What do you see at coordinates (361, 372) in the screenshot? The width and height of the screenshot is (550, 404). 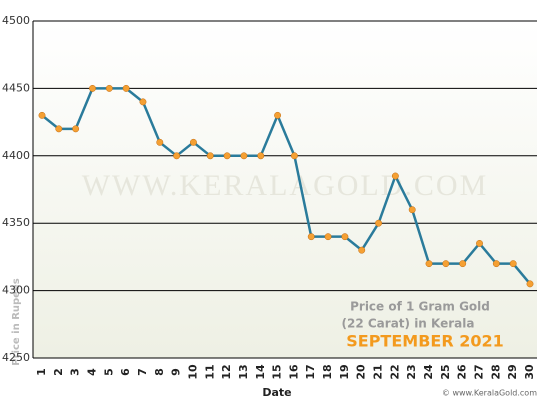 I see `x-tick-label: 20` at bounding box center [361, 372].